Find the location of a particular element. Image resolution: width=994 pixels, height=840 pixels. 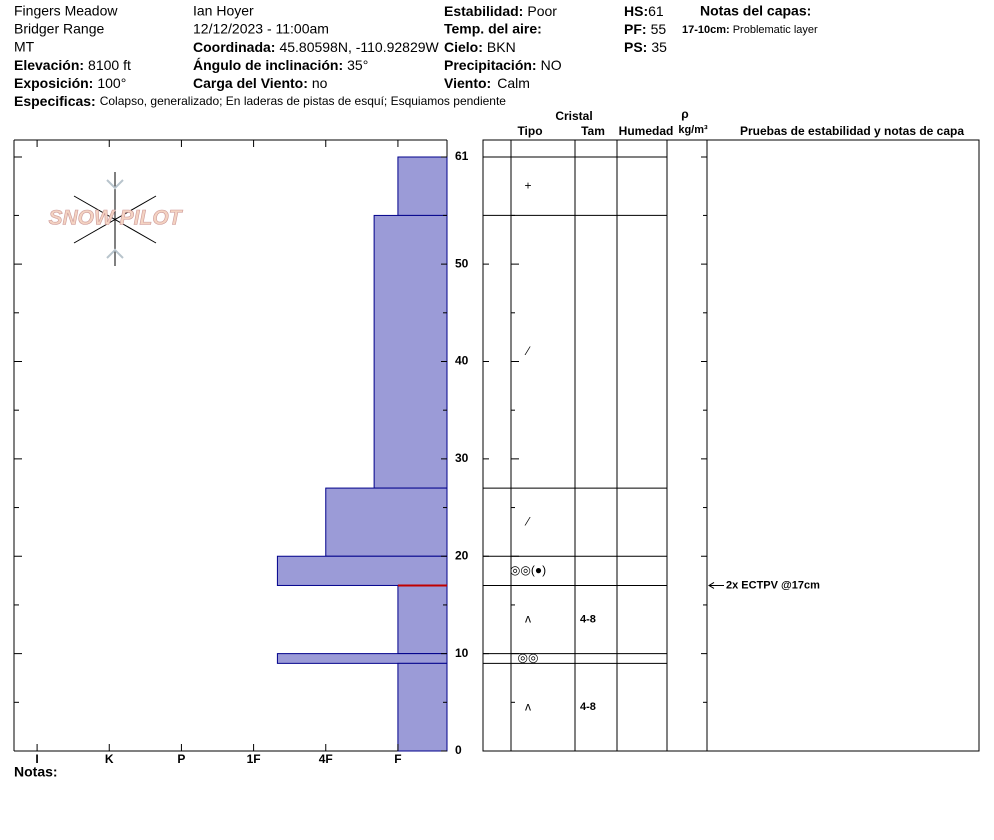

sky: Cielo: BKN is located at coordinates (480, 47).